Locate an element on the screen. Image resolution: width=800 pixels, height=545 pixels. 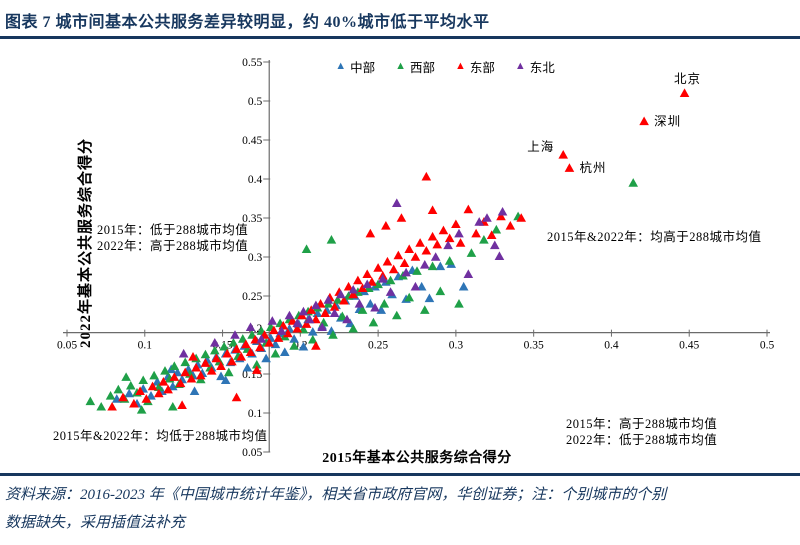
city-label: 北京 is located at coordinates (687, 79).